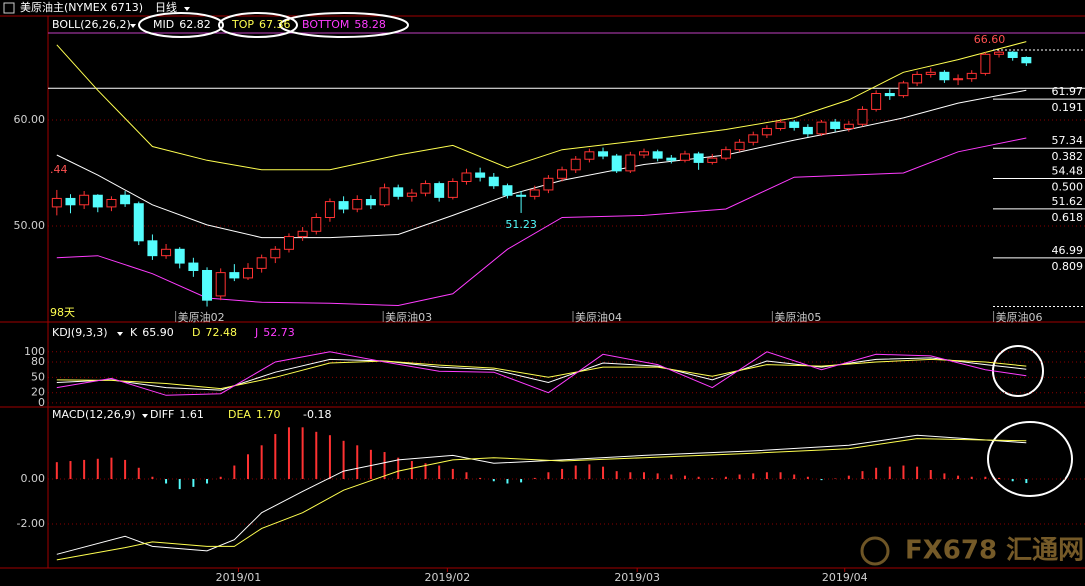 The height and width of the screenshot is (586, 1085). I want to click on legend-entry: TOP 67.36, so click(261, 24).